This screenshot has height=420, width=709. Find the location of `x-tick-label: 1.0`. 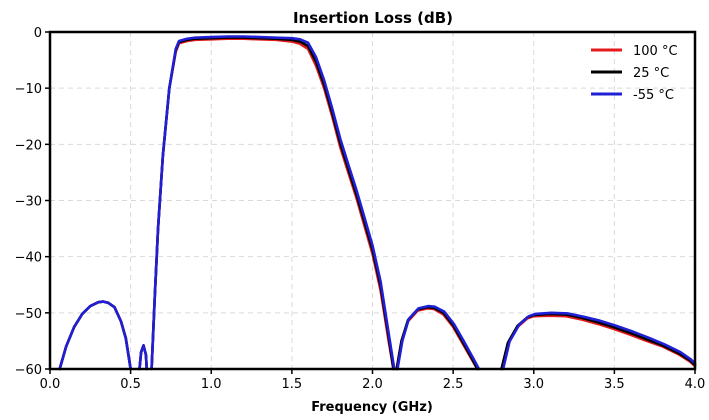

x-tick-label: 1.0 is located at coordinates (211, 384).